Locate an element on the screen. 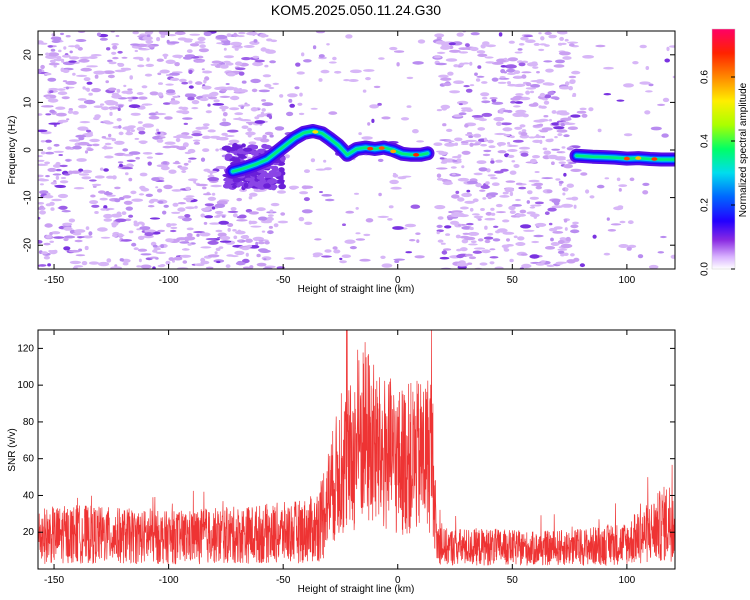  colorbar-label: Normalized spectral amplitude is located at coordinates (743, 149).